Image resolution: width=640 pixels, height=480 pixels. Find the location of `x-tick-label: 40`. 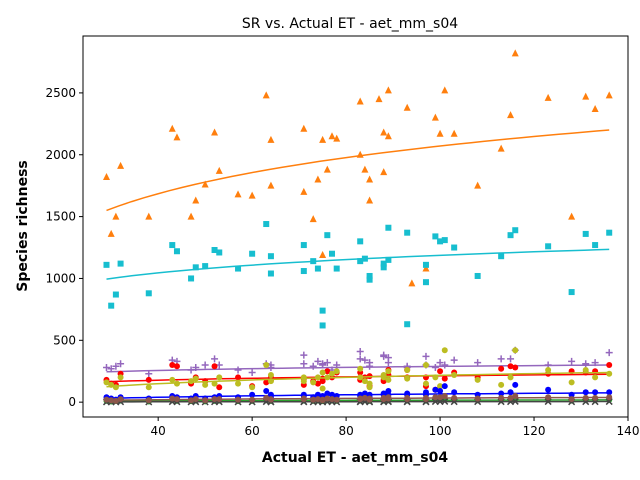

x-tick-label: 40 is located at coordinates (158, 431).